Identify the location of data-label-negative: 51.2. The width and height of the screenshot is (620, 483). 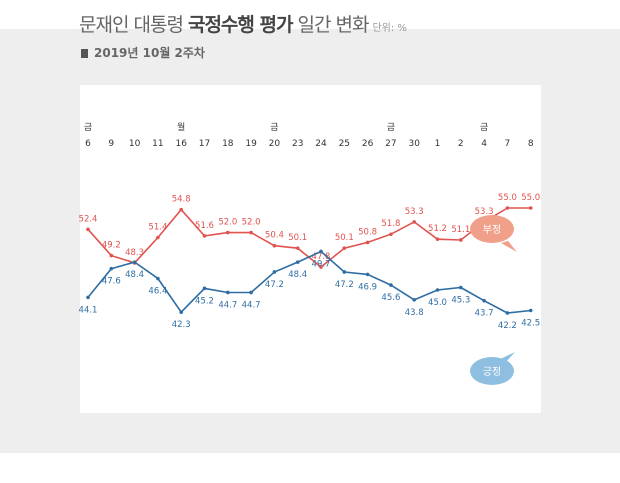
(437, 229).